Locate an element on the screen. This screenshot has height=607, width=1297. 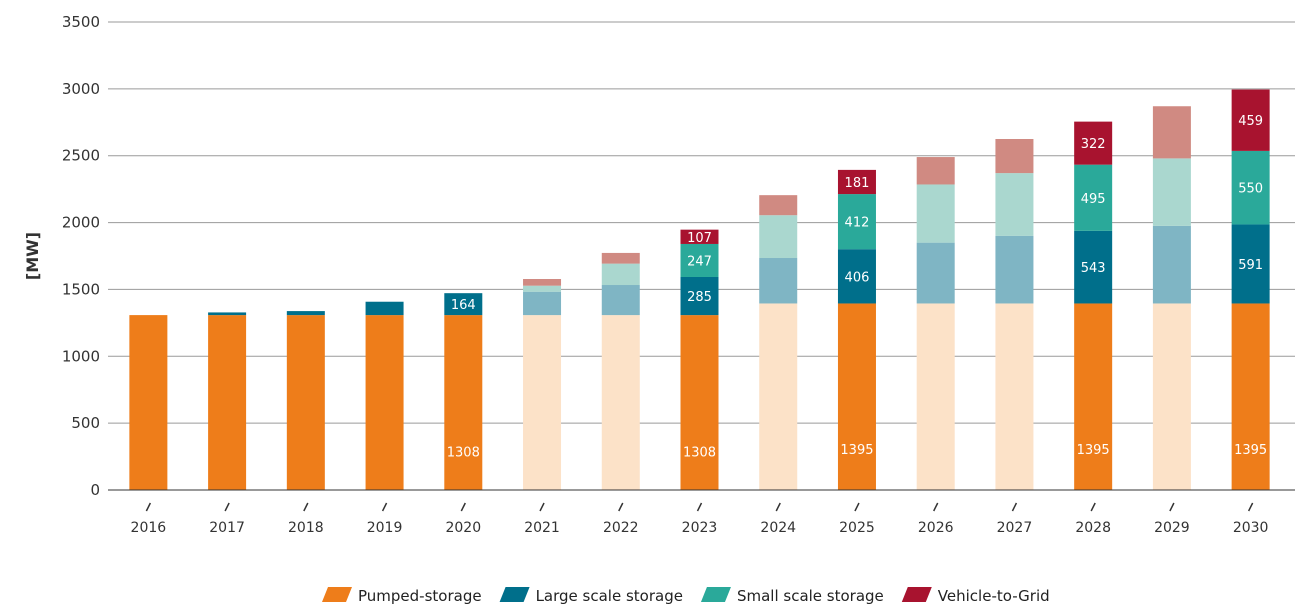
bar-large-scale-storage-2018 is located at coordinates (305, 313).